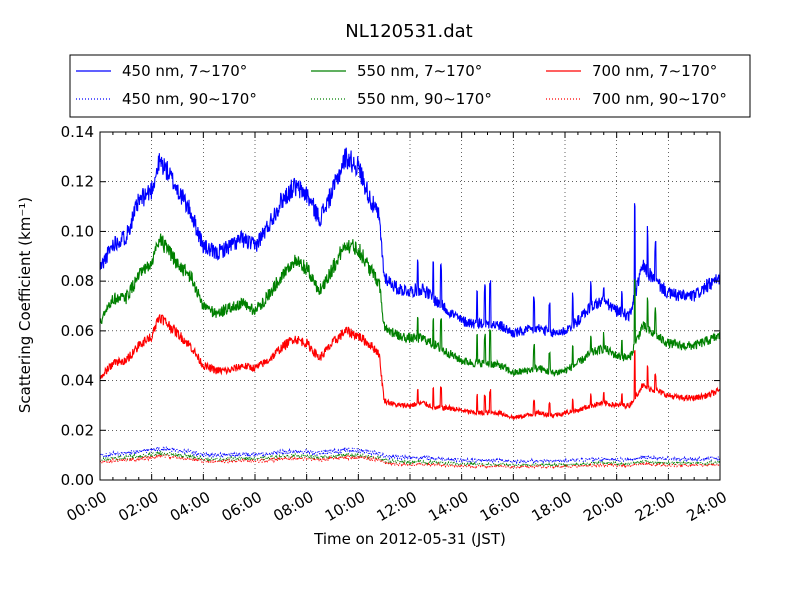 This screenshot has width=800, height=600. Describe the element at coordinates (654, 71) in the screenshot. I see `legend-label-3: 700 nm, 7∼170°` at that location.